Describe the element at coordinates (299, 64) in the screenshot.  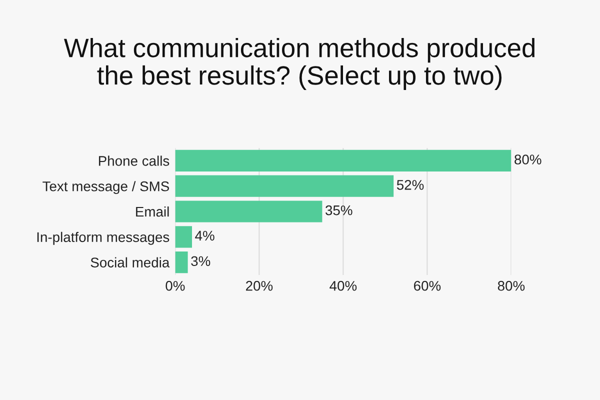
I see `chart-title: What communication methods produced the best results? (Select up to two)` at that location.